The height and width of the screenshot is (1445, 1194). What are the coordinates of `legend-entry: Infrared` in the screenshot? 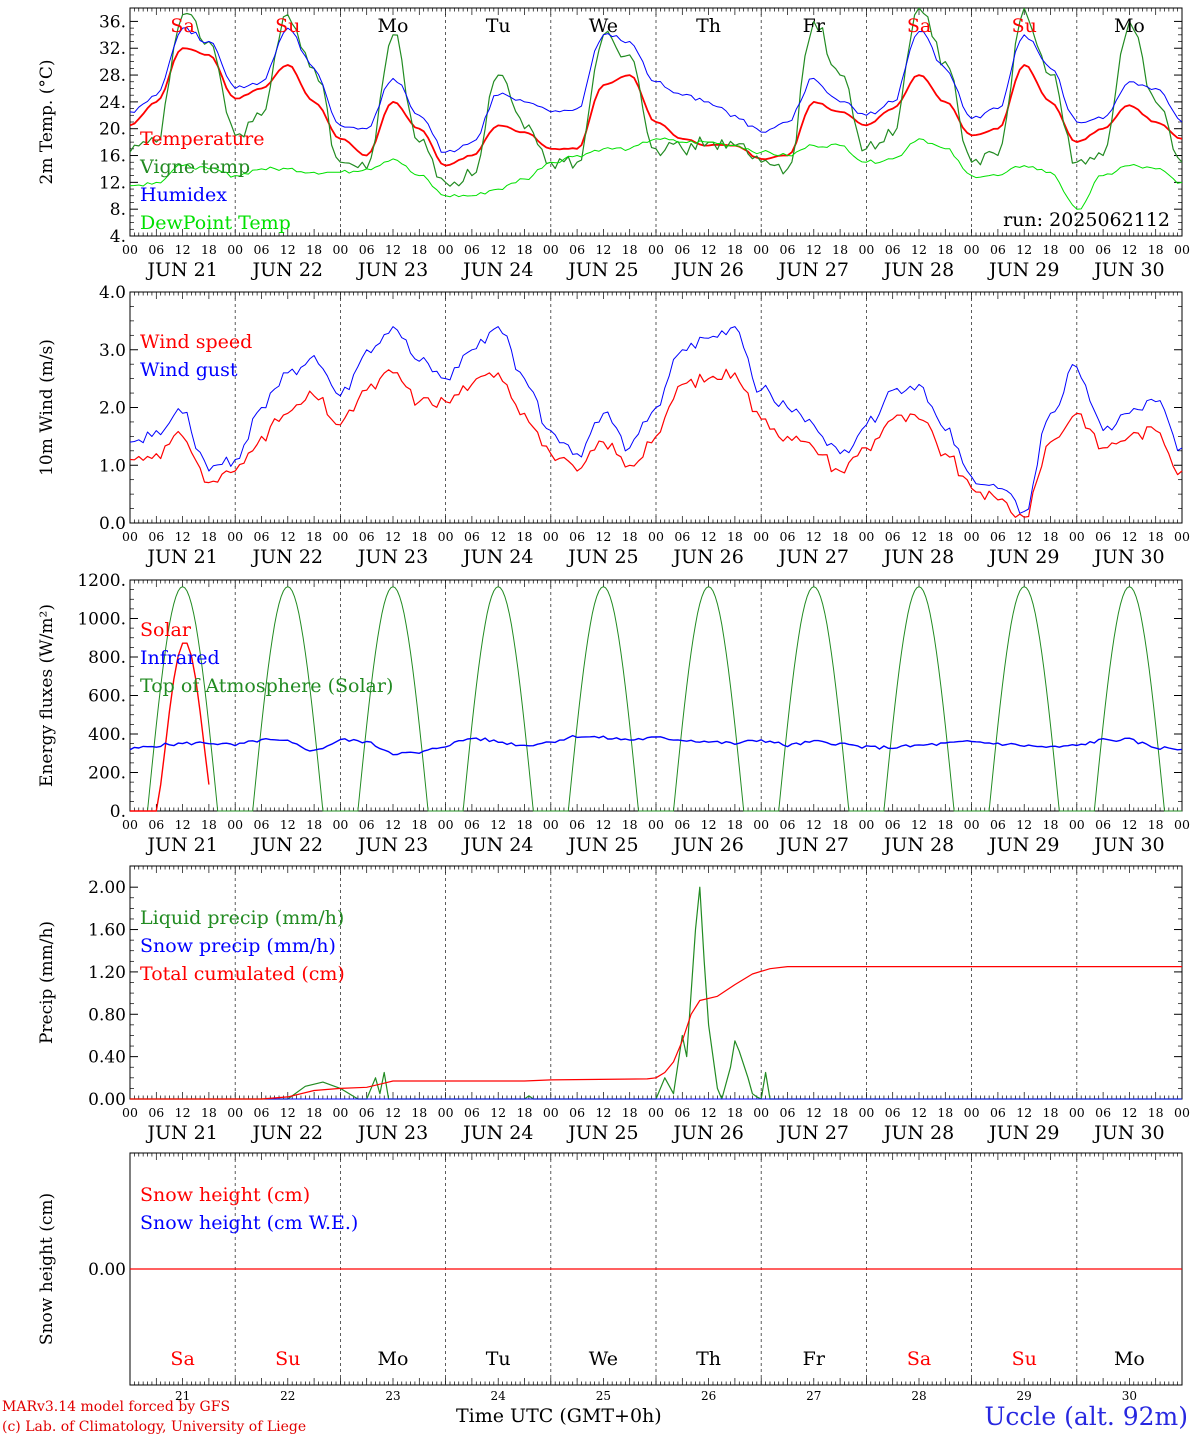 It's located at (180, 658).